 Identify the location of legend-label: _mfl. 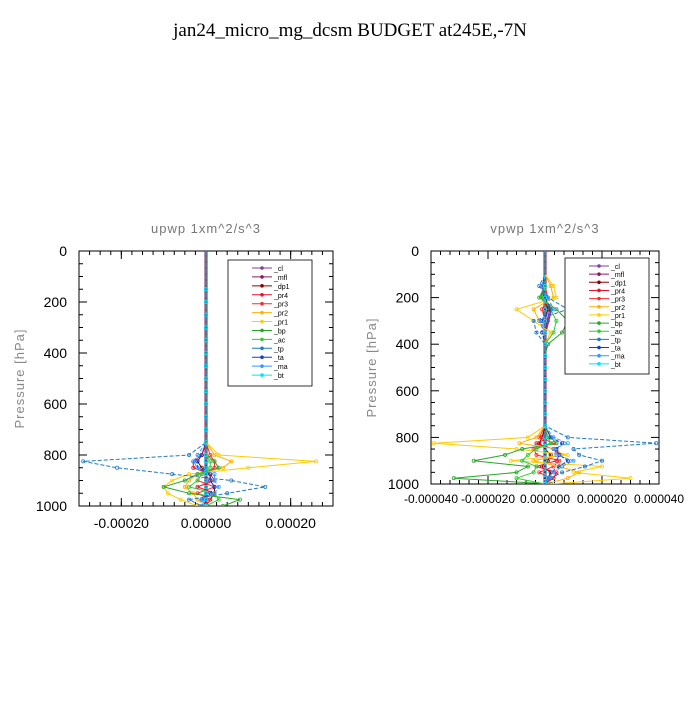
(617, 275).